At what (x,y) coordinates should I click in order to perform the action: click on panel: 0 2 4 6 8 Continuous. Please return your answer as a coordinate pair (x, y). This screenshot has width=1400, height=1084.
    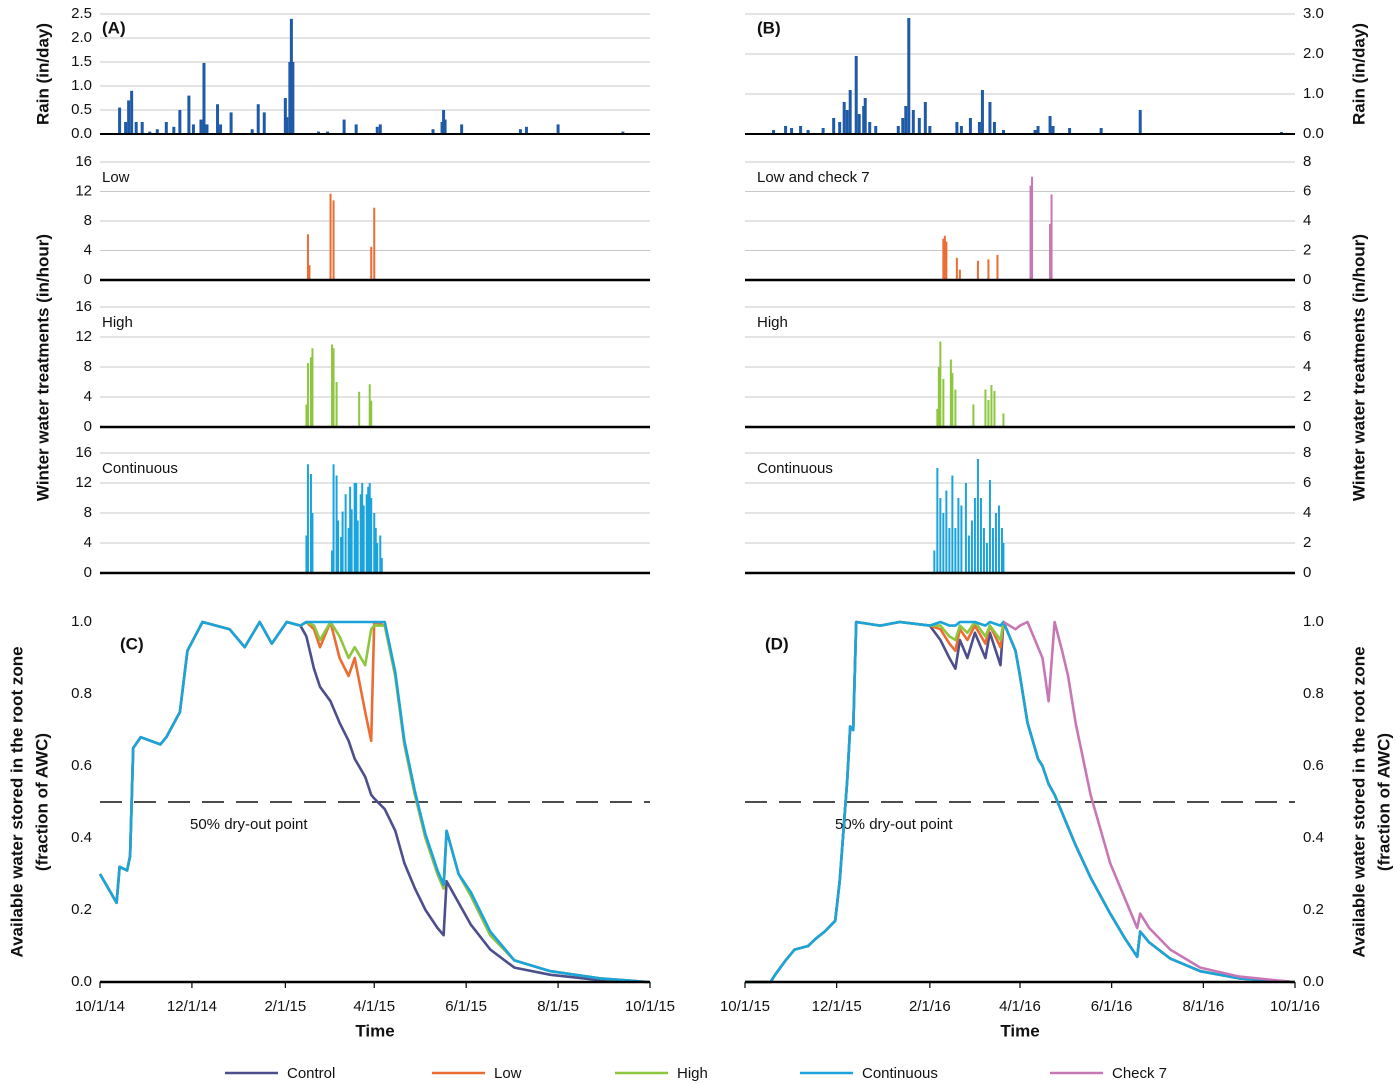
    Looking at the image, I should click on (1028, 512).